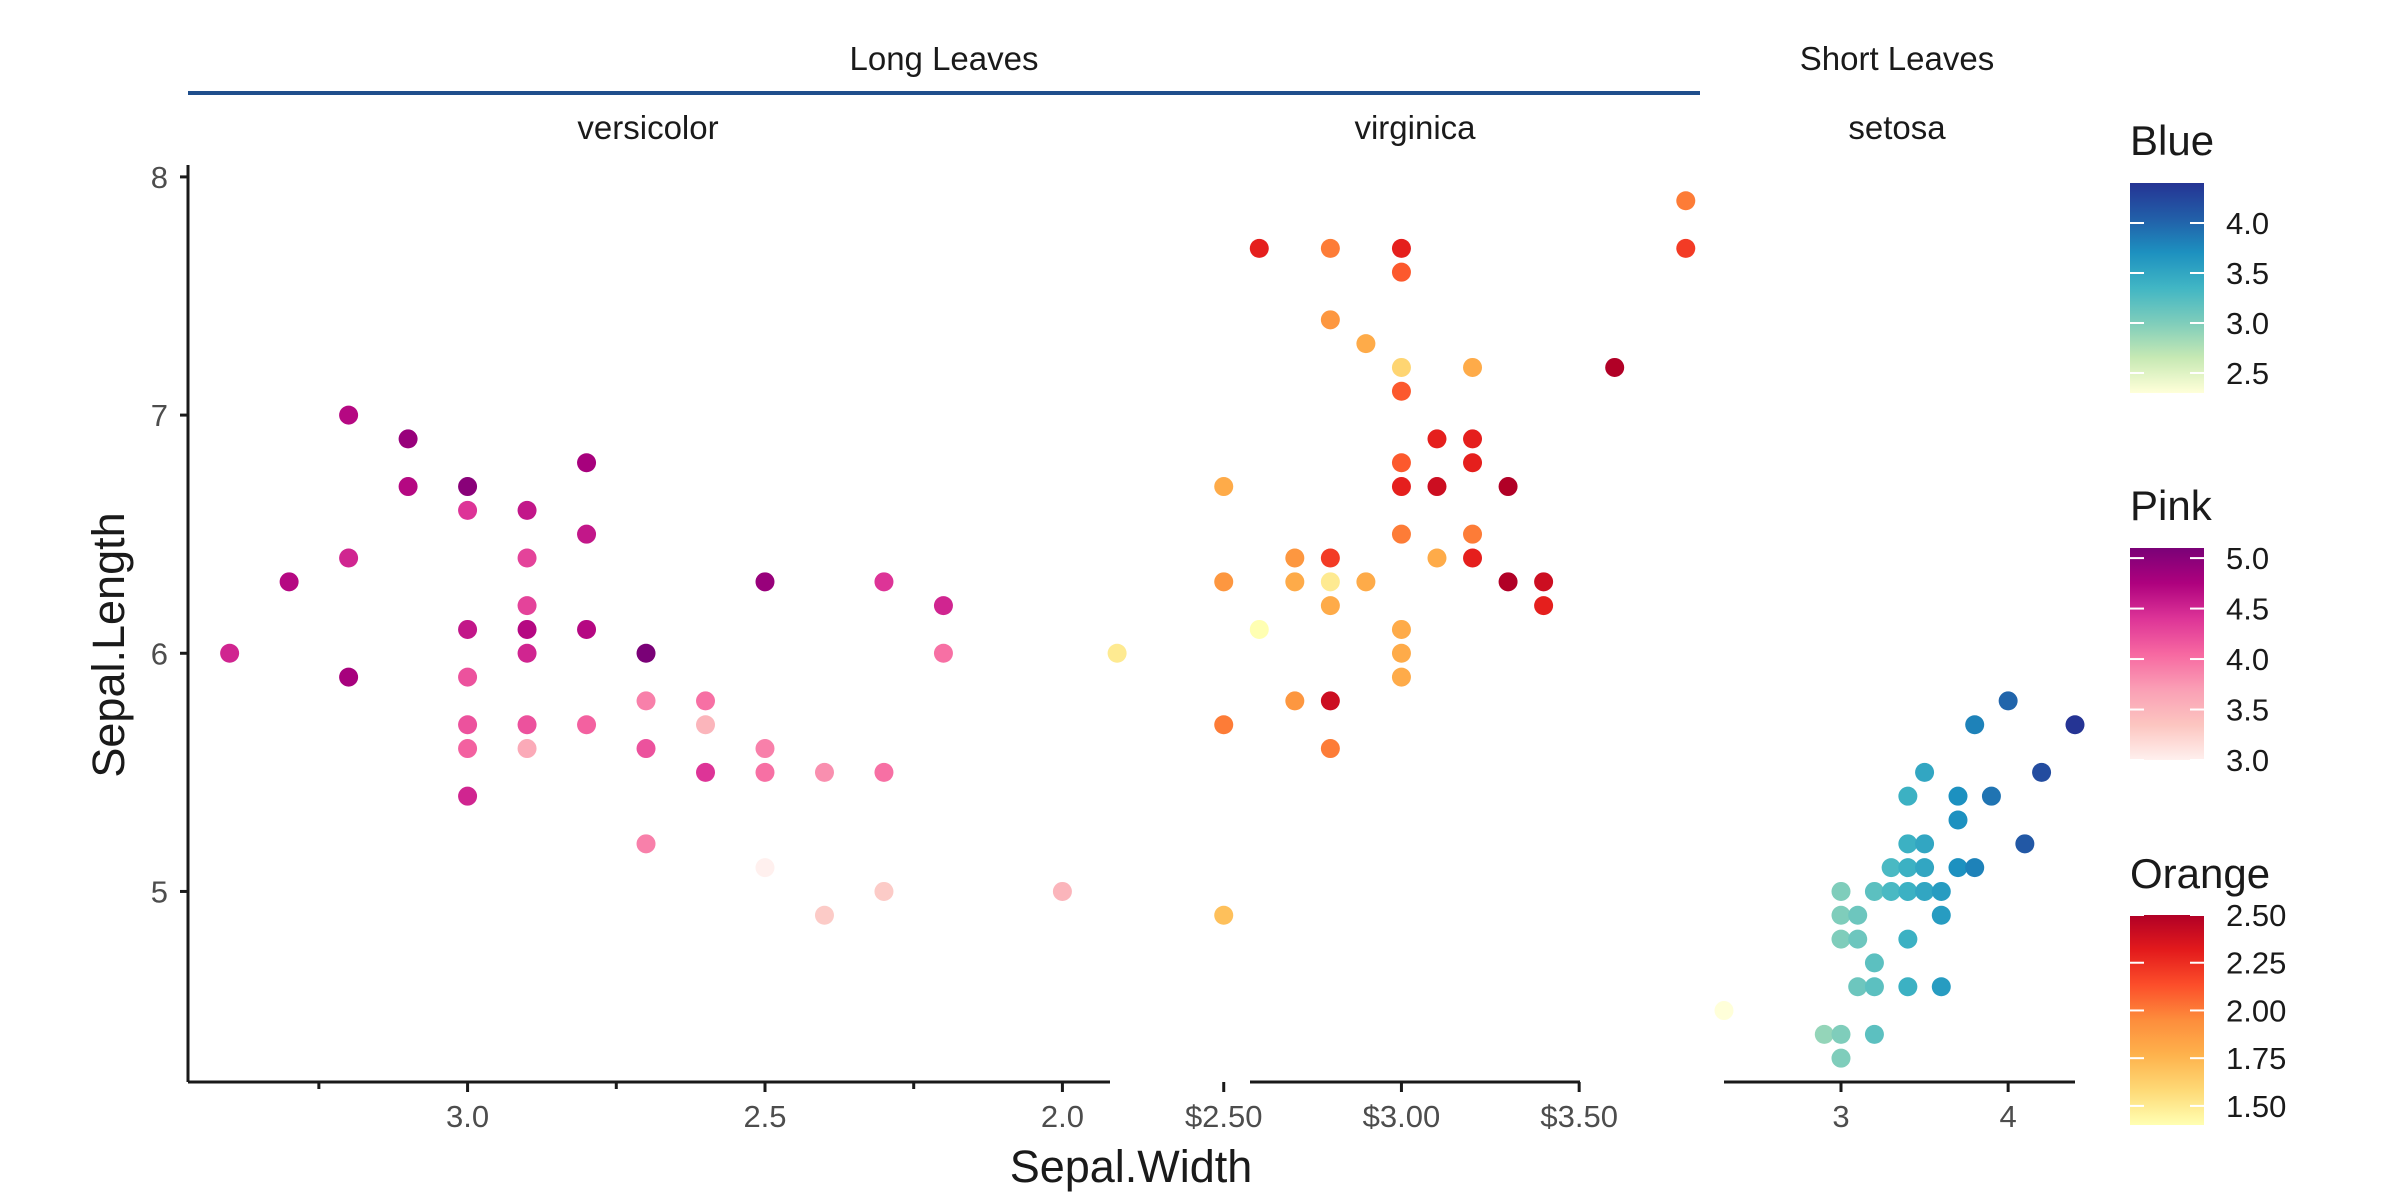  Describe the element at coordinates (2256, 915) in the screenshot. I see `legend-tick-label: 2.50` at that location.